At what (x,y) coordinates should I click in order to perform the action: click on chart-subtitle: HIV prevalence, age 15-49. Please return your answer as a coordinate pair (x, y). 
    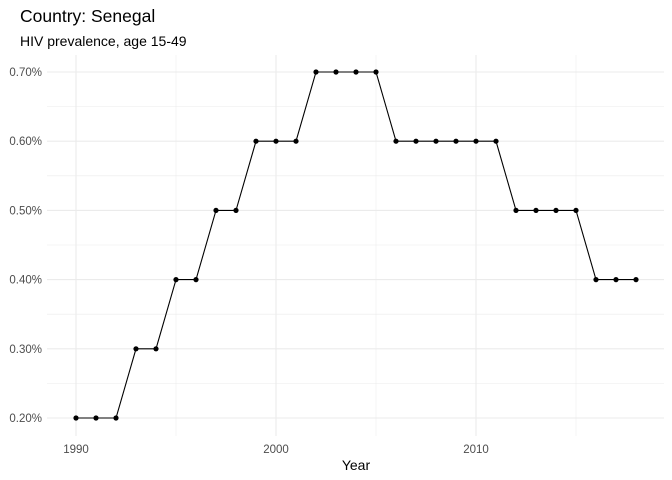
    Looking at the image, I should click on (103, 41).